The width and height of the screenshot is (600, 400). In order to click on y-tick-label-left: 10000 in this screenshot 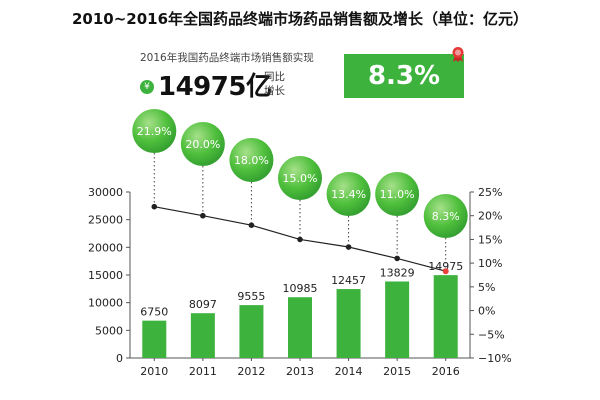, I will do `click(105, 303)`.